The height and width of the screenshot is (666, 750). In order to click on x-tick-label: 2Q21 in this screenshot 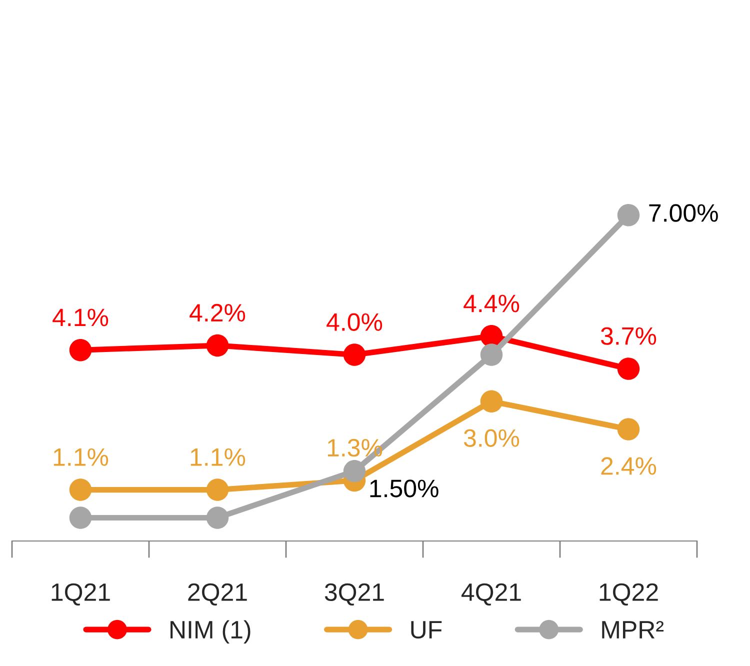, I will do `click(217, 594)`.